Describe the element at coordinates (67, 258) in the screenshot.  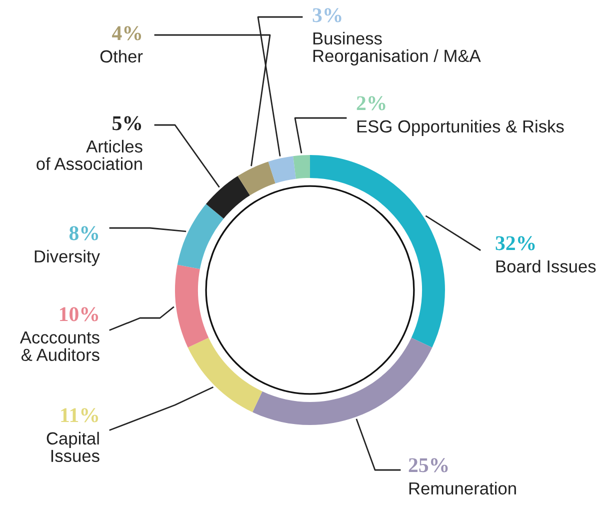
I see `slice-label: Diversity` at that location.